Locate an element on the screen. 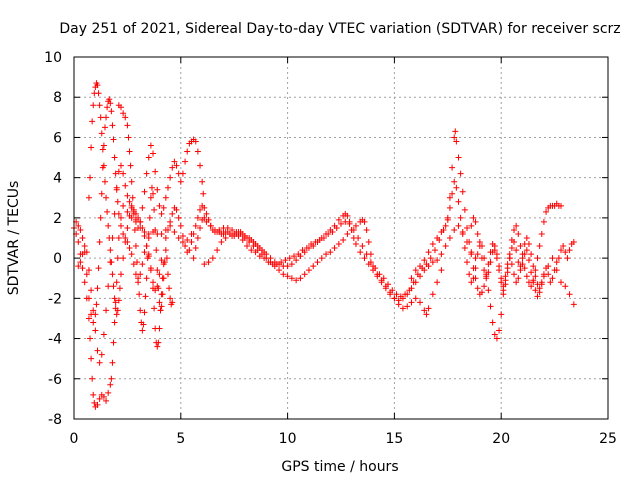 The width and height of the screenshot is (640, 480). y-tick-label: -8 is located at coordinates (55, 420).